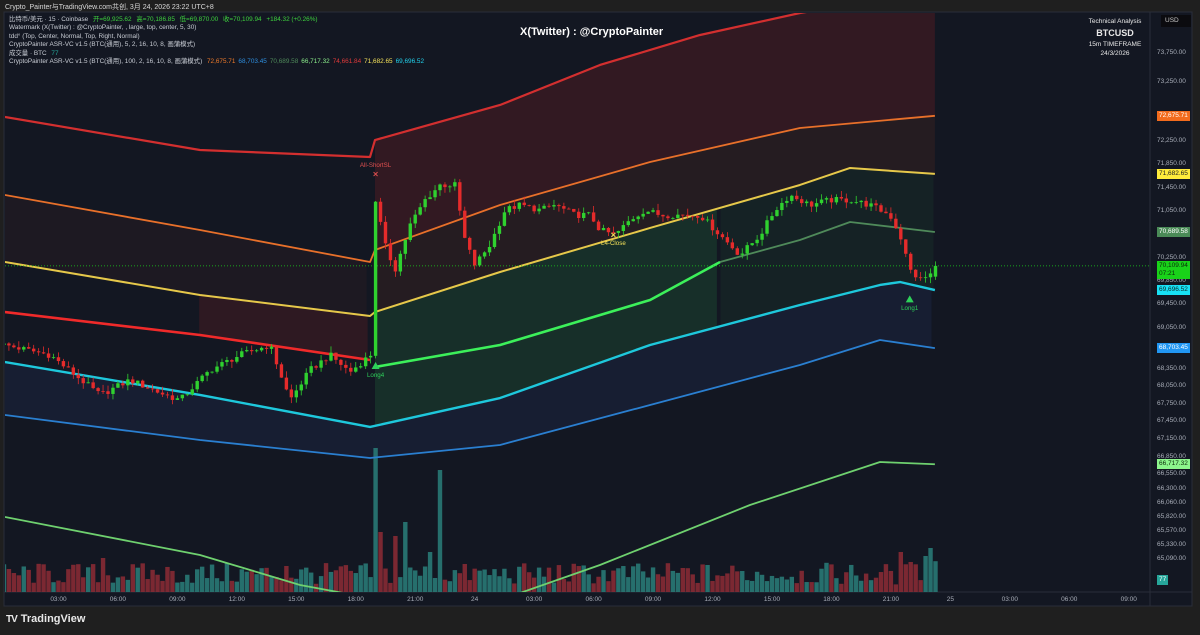  I want to click on triangle-up-icon, so click(375, 366).